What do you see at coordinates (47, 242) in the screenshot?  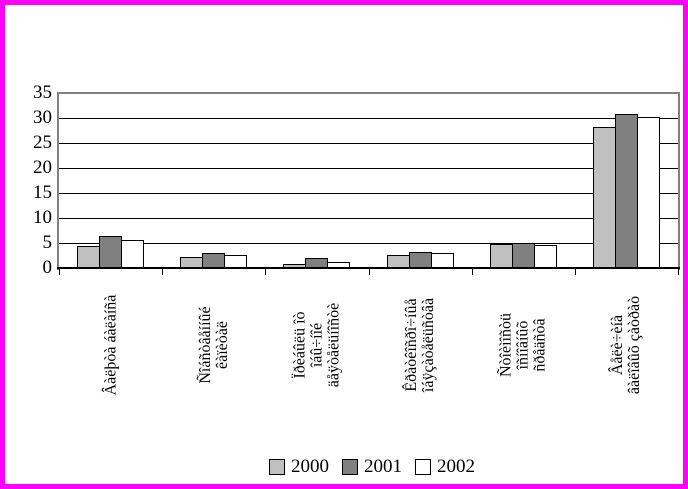 I see `y-axis-tick-label: 5` at bounding box center [47, 242].